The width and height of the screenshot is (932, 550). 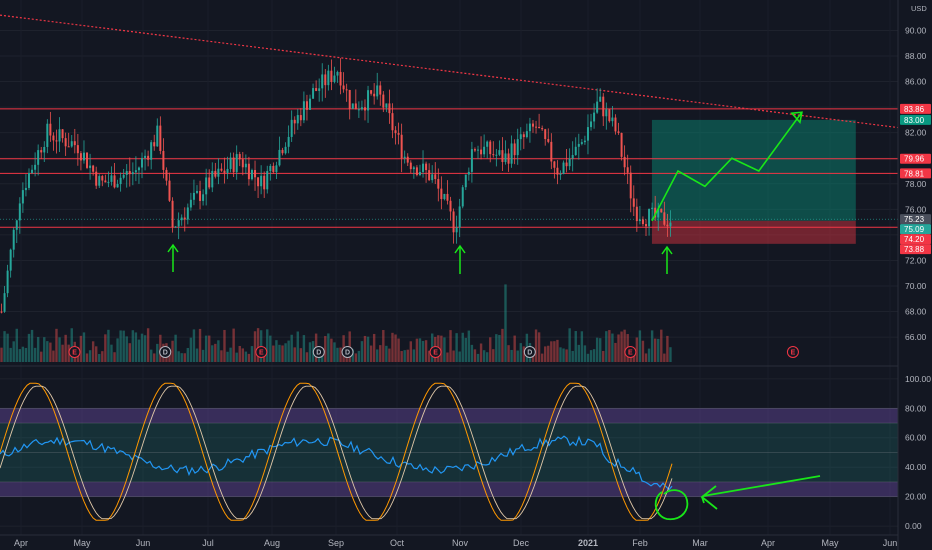 What do you see at coordinates (916, 82) in the screenshot?
I see `price-tick-label: 86.00` at bounding box center [916, 82].